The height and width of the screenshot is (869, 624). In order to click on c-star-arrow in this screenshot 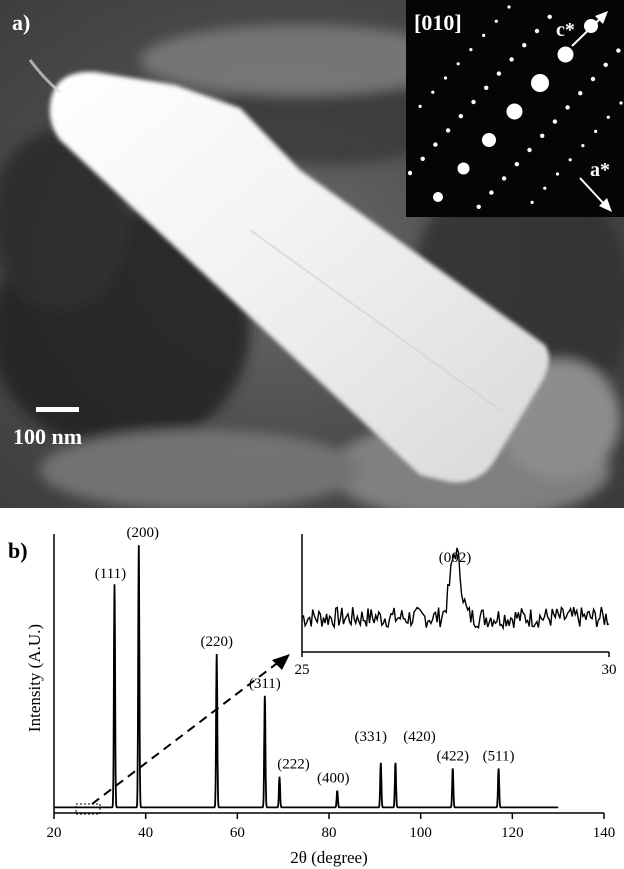, I will do `click(587, 31)`.